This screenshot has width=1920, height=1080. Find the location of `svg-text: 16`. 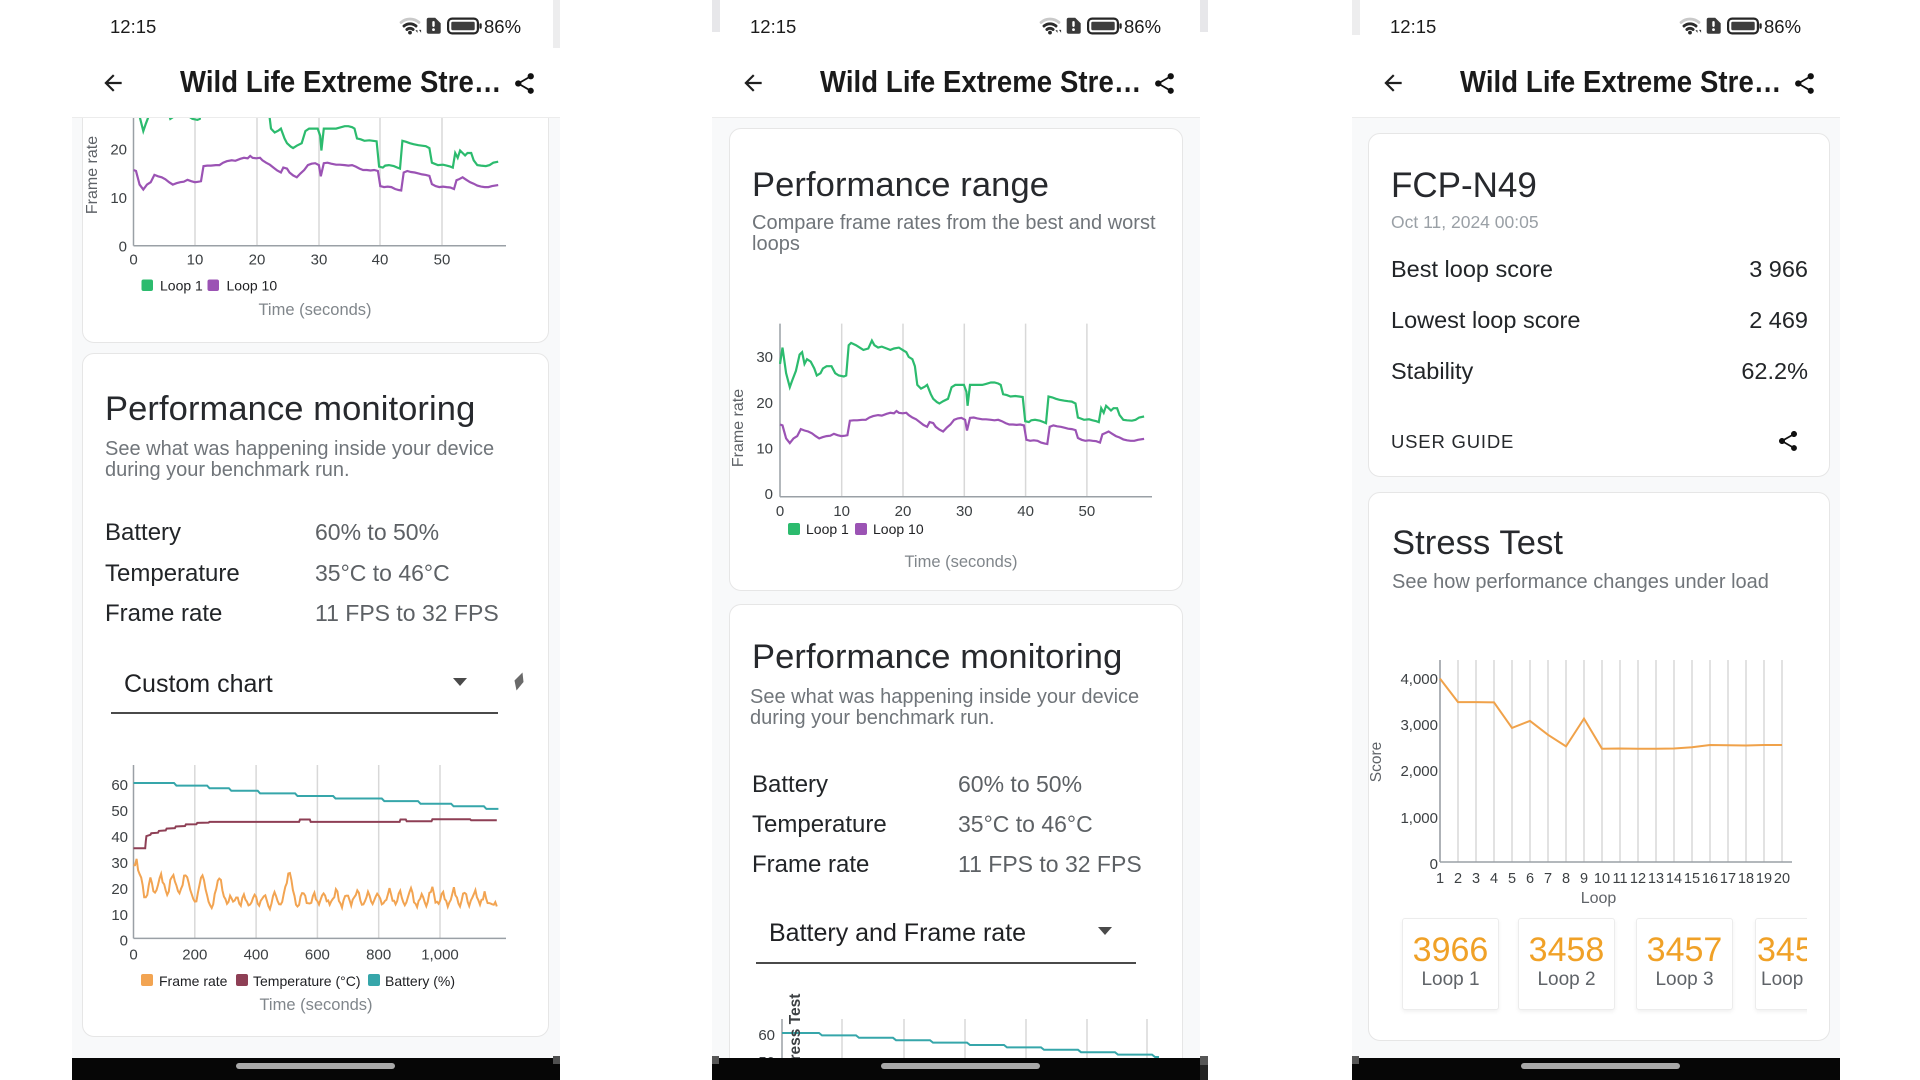

svg-text: 16 is located at coordinates (1710, 879).